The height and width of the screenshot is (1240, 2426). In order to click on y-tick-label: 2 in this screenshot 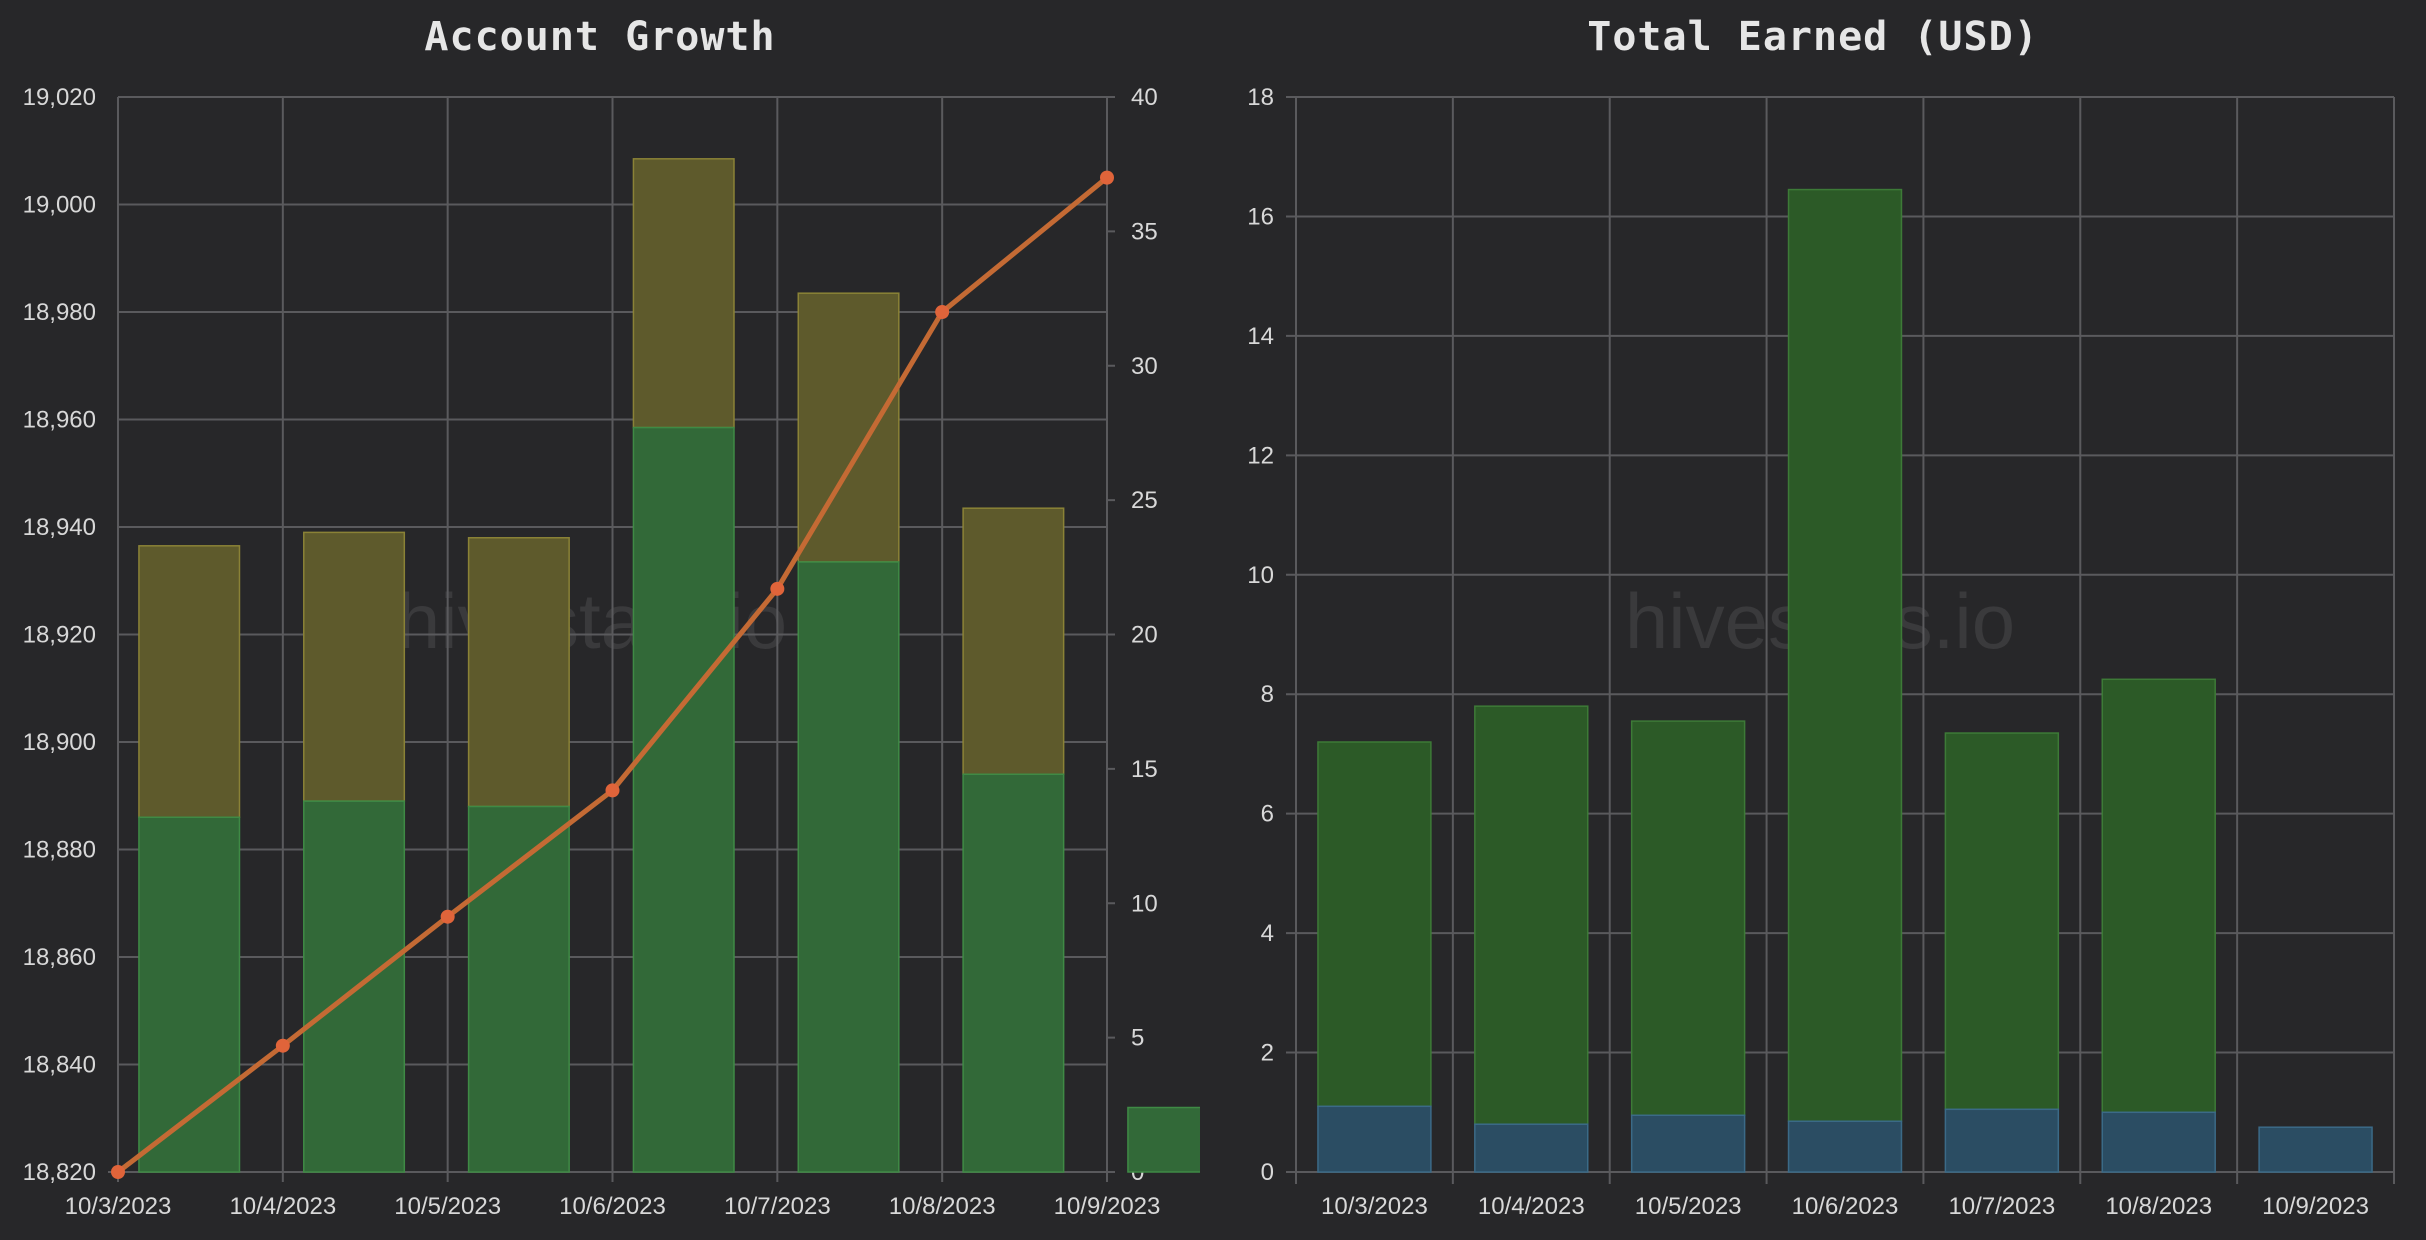, I will do `click(1267, 1053)`.